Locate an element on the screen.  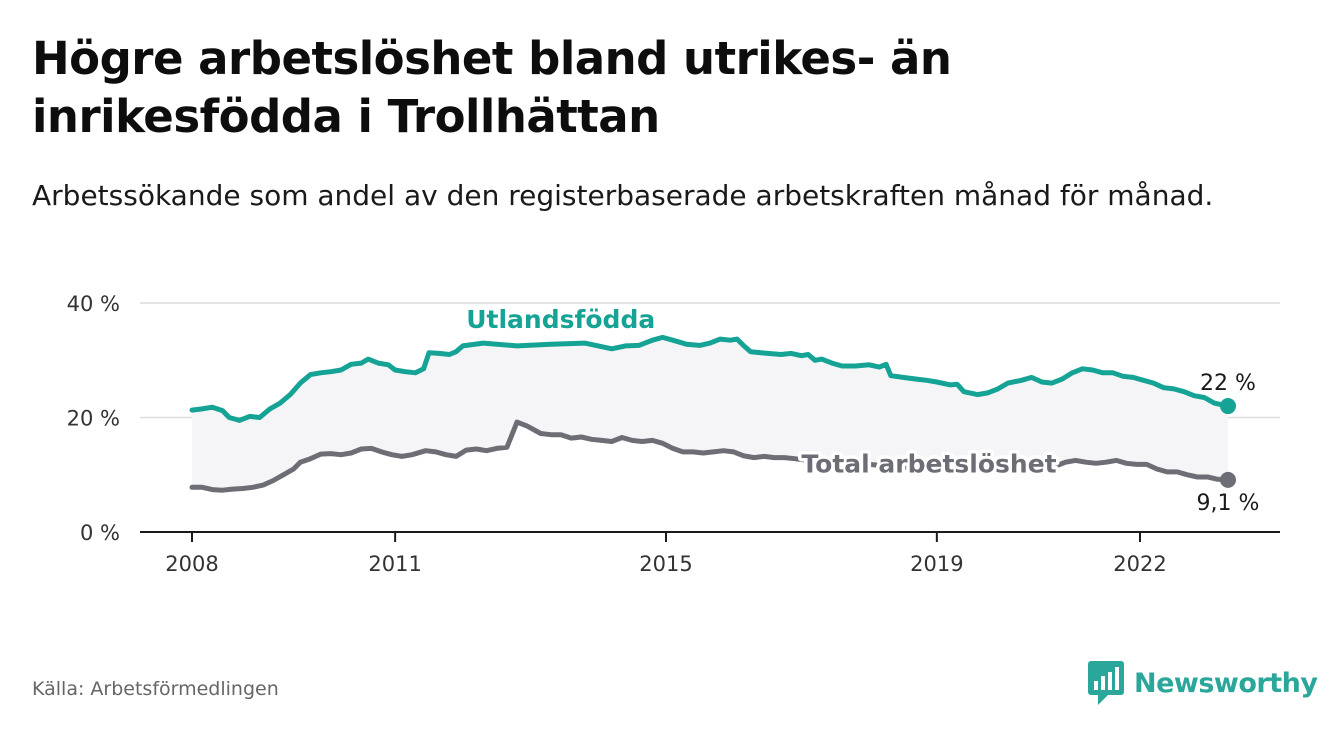
brand-name: Newsworthy is located at coordinates (1226, 683).